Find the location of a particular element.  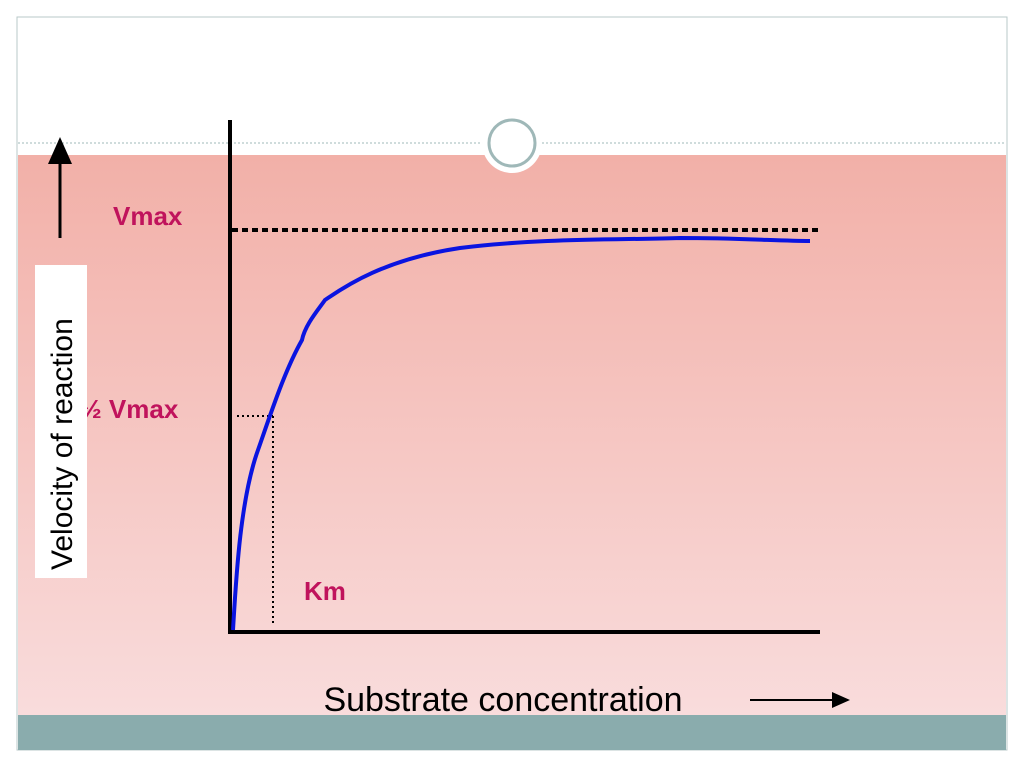

footer-band is located at coordinates (512, 732).